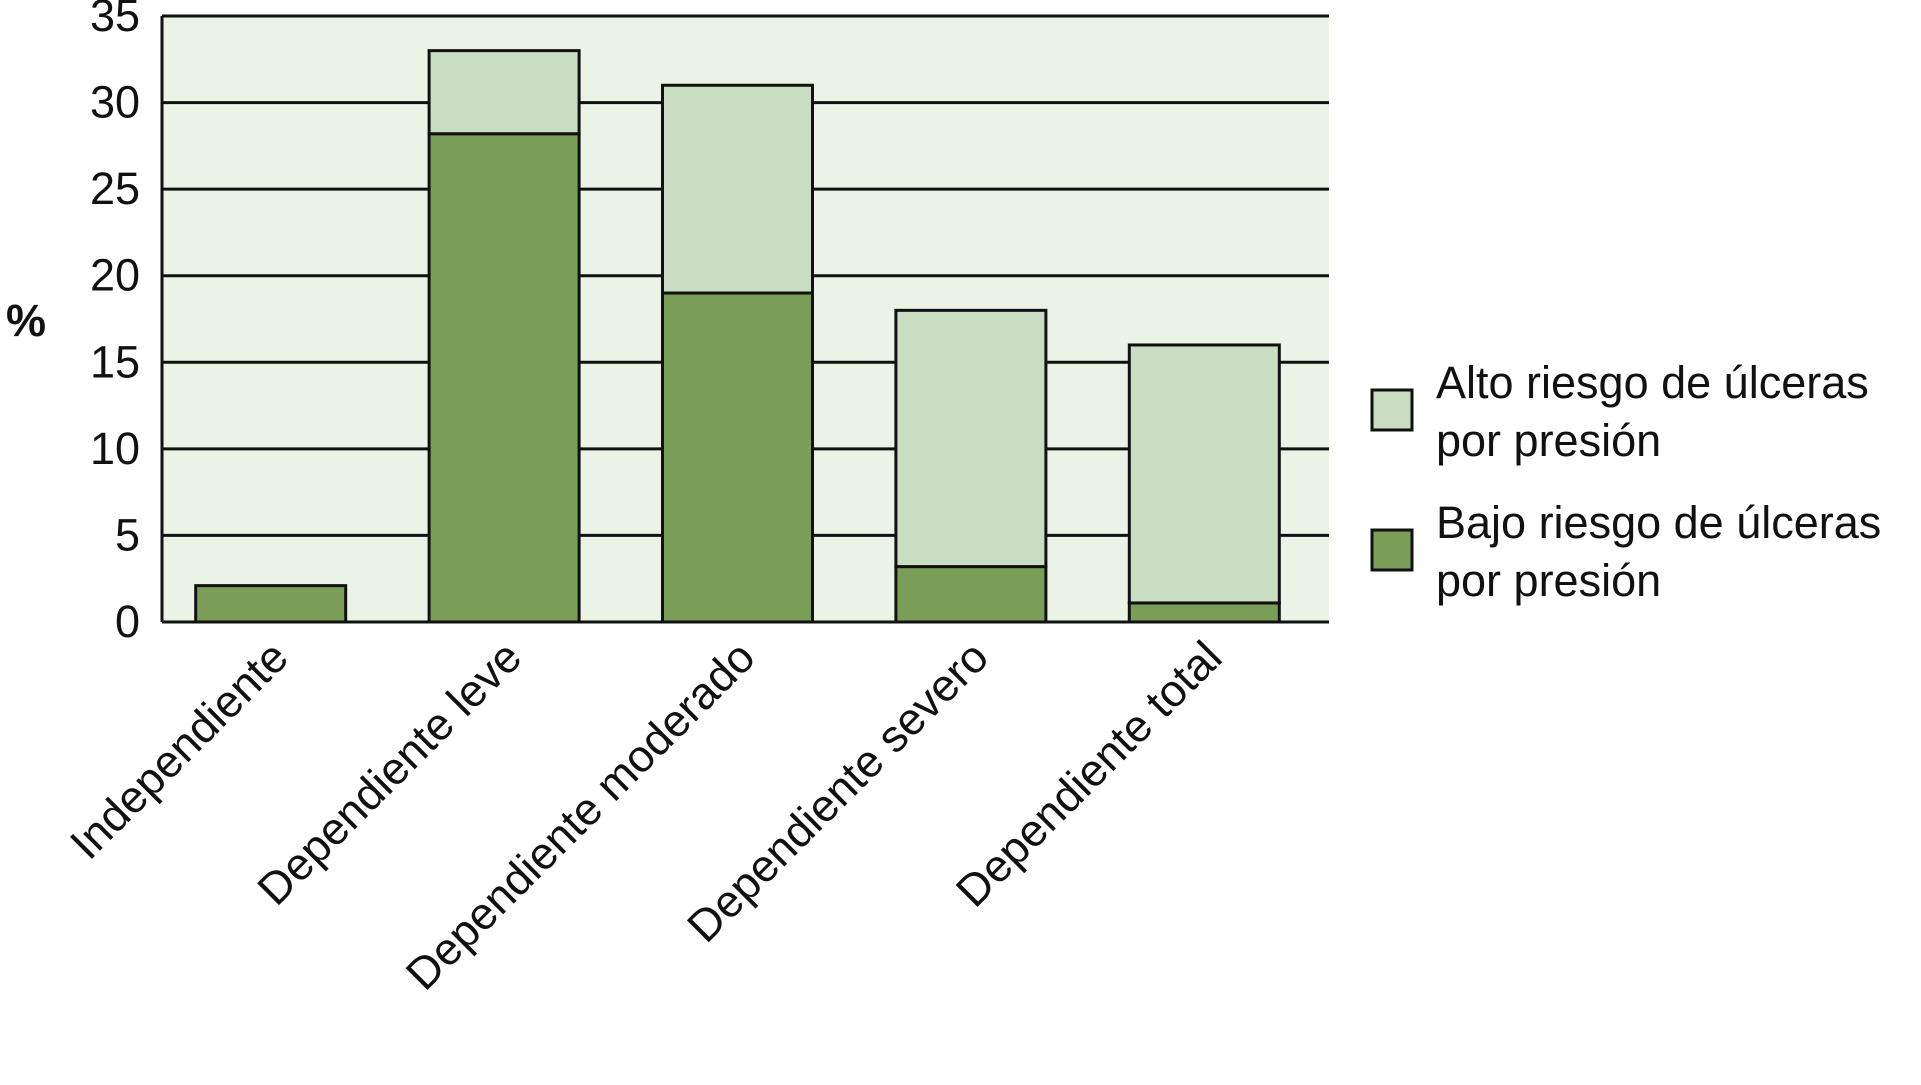 The height and width of the screenshot is (1085, 1921). What do you see at coordinates (115, 20) in the screenshot?
I see `y-tick-label: 35` at bounding box center [115, 20].